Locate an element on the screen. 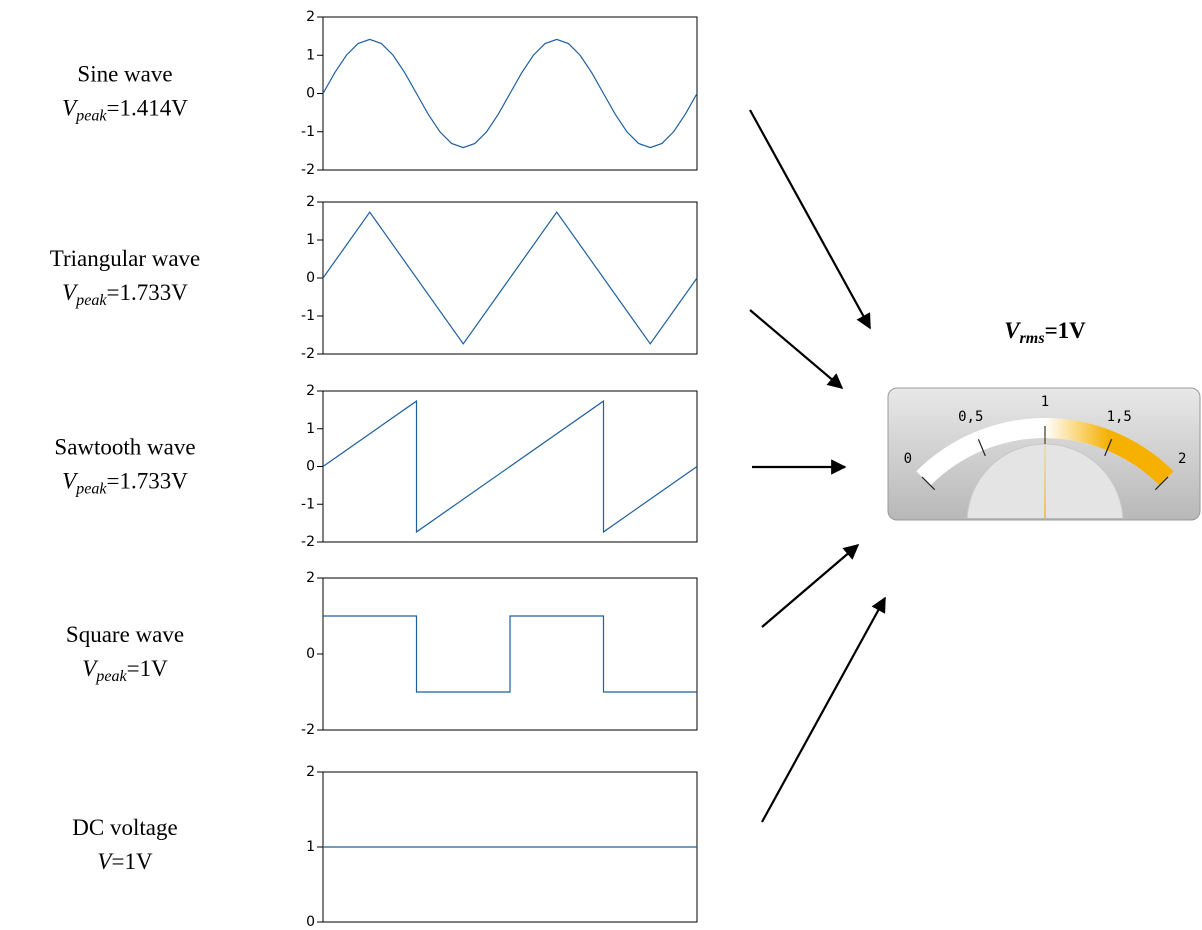 This screenshot has width=1202, height=930. gauge-title: Vrms=1V is located at coordinates (1045, 332).